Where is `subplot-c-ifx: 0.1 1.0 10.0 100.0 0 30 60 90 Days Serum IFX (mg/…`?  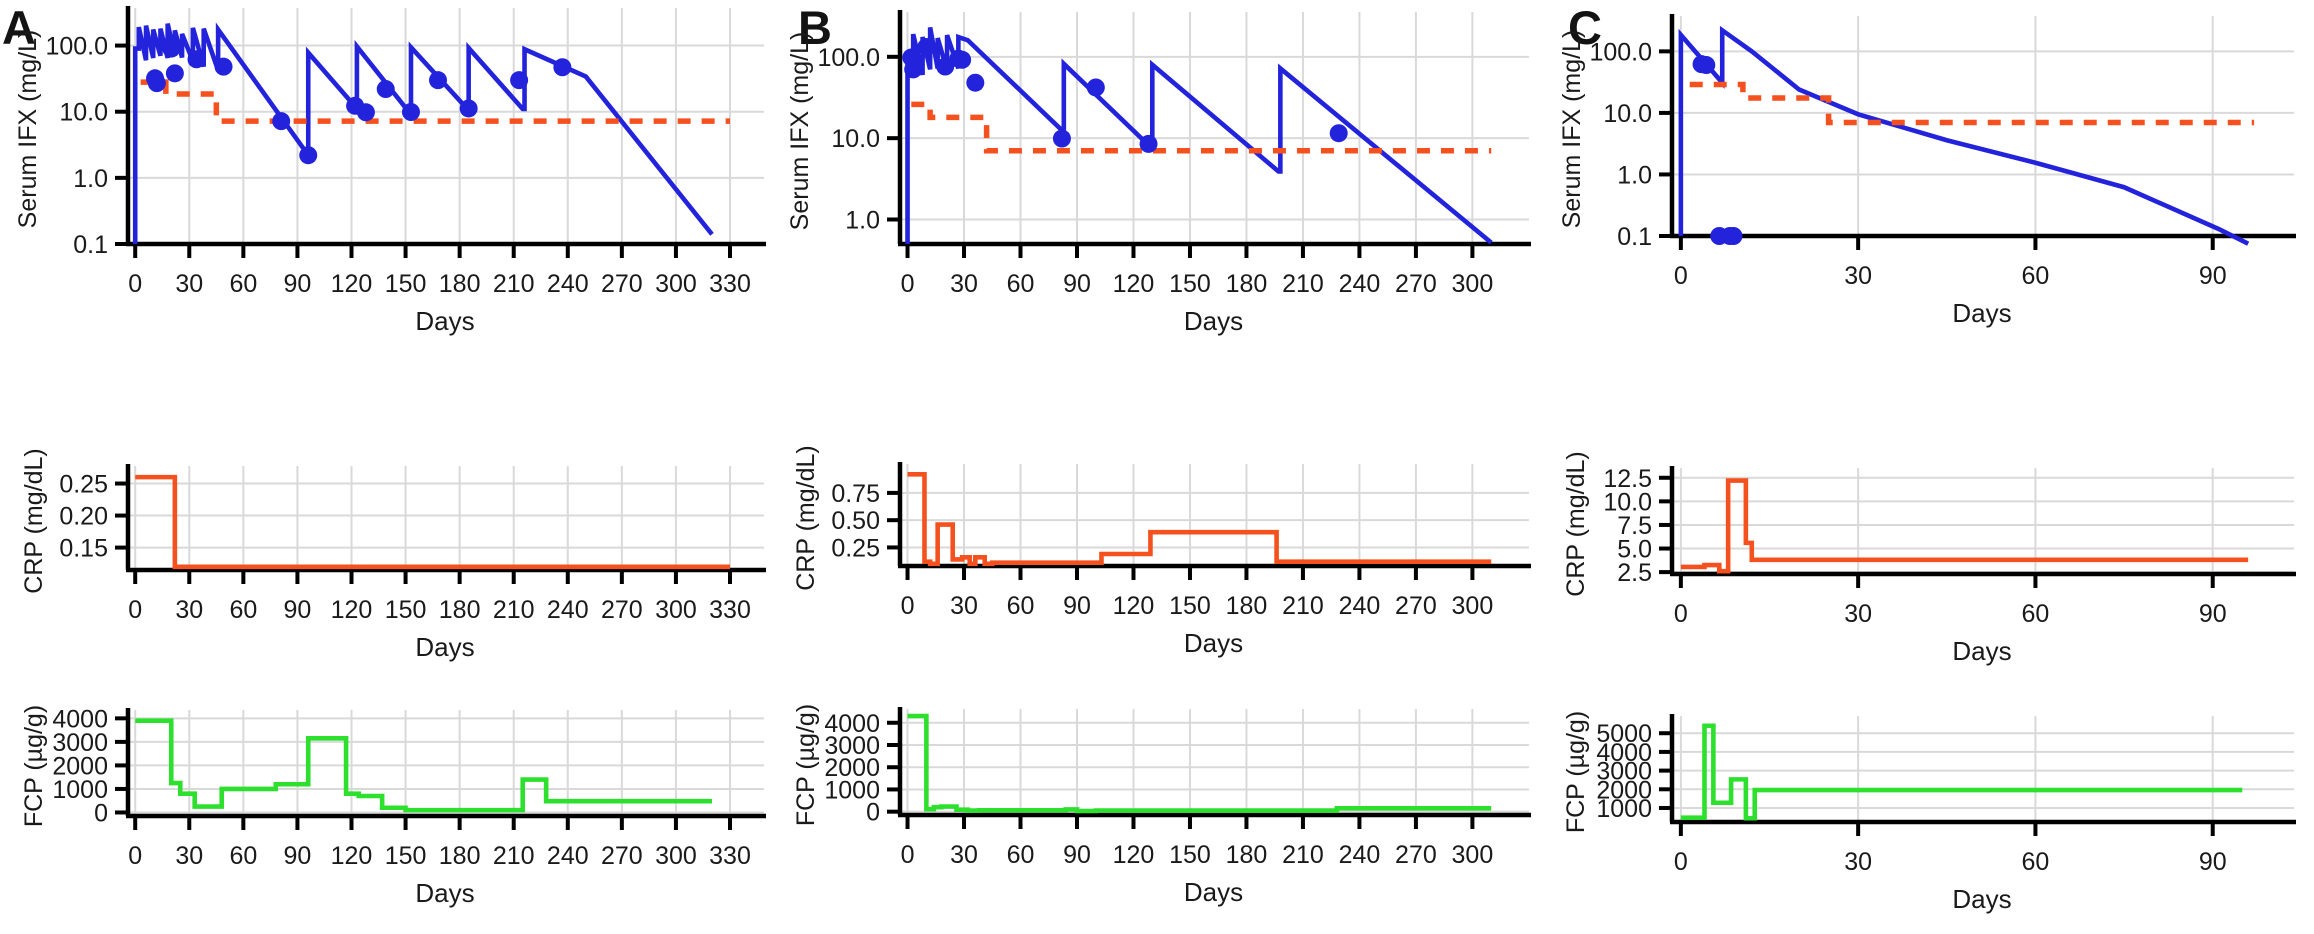
subplot-c-ifx: 0.1 1.0 10.0 100.0 0 30 60 90 Days Serum IFX (mg/… is located at coordinates (1936, 180).